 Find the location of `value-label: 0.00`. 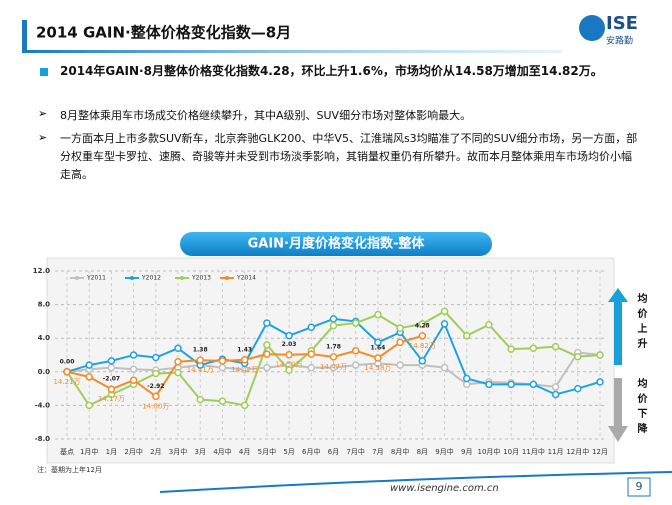

value-label: 0.00 is located at coordinates (67, 361).